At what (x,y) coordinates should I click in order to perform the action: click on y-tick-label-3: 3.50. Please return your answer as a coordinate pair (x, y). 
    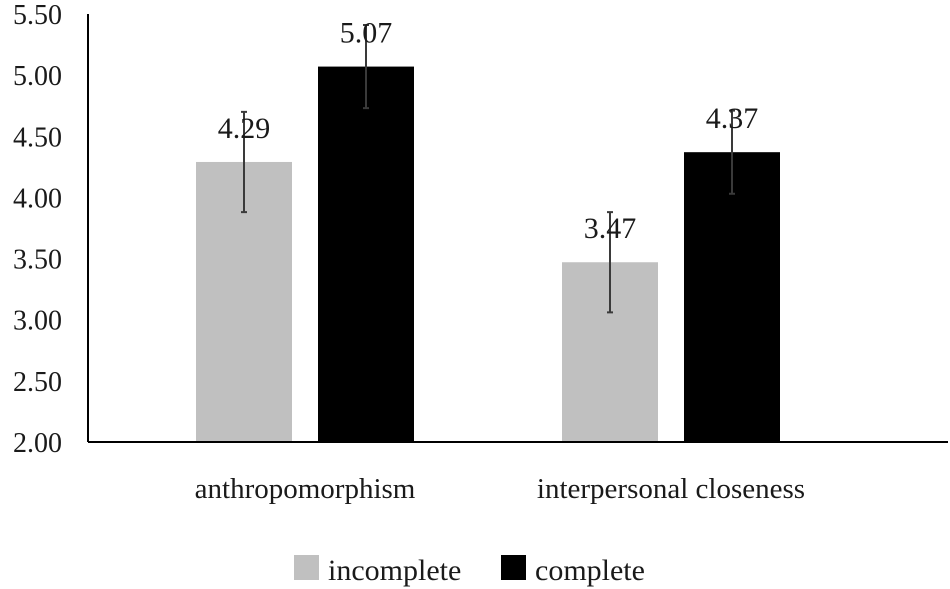
    Looking at the image, I should click on (37, 260).